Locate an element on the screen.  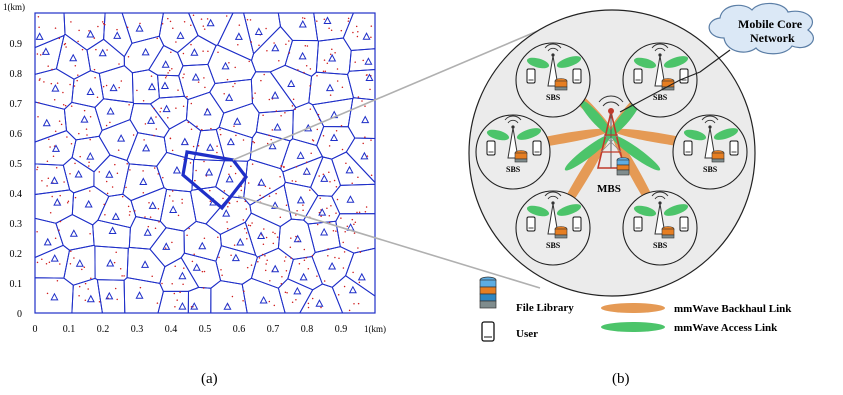
sbs-label: SBS is located at coordinates (553, 97).